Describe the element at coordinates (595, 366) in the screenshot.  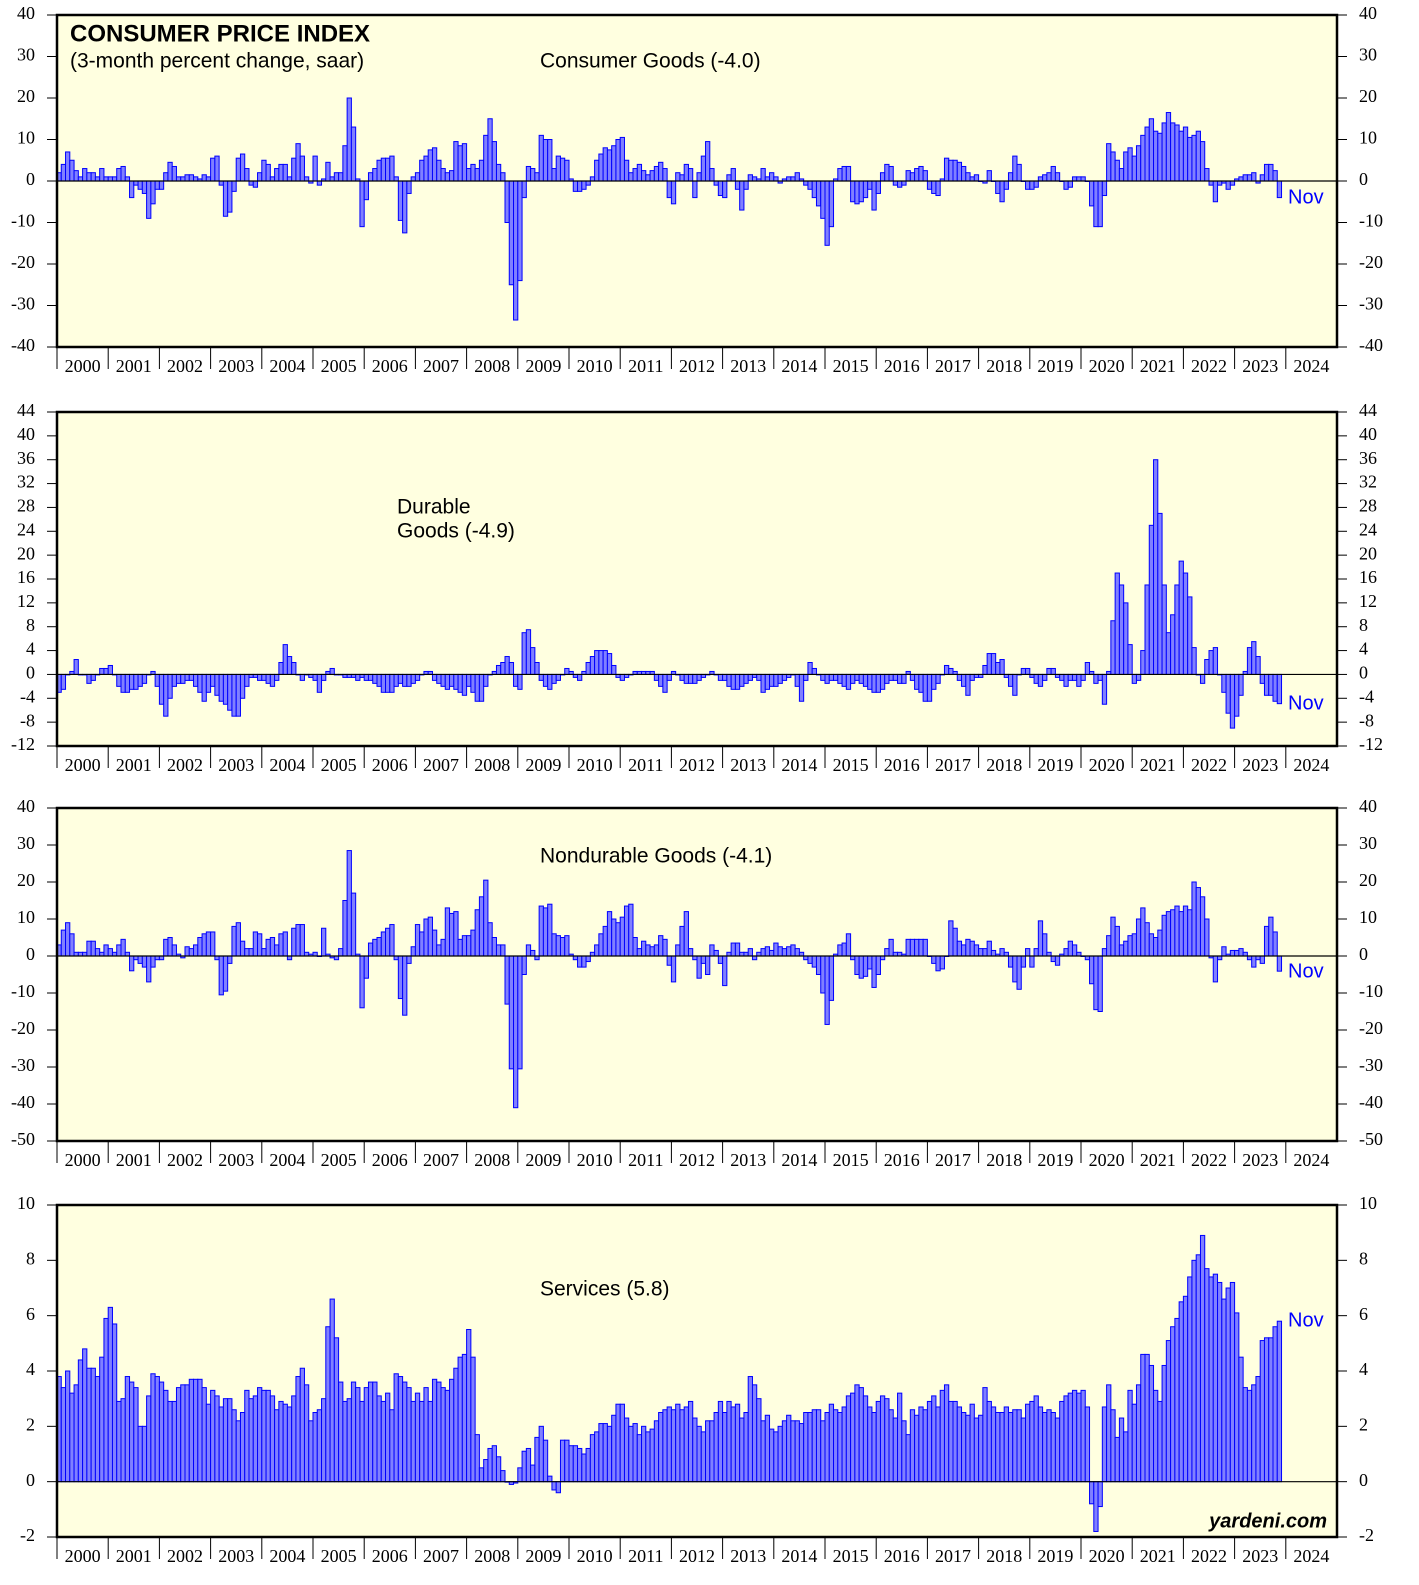
I see `x-tick-label: 2010` at that location.